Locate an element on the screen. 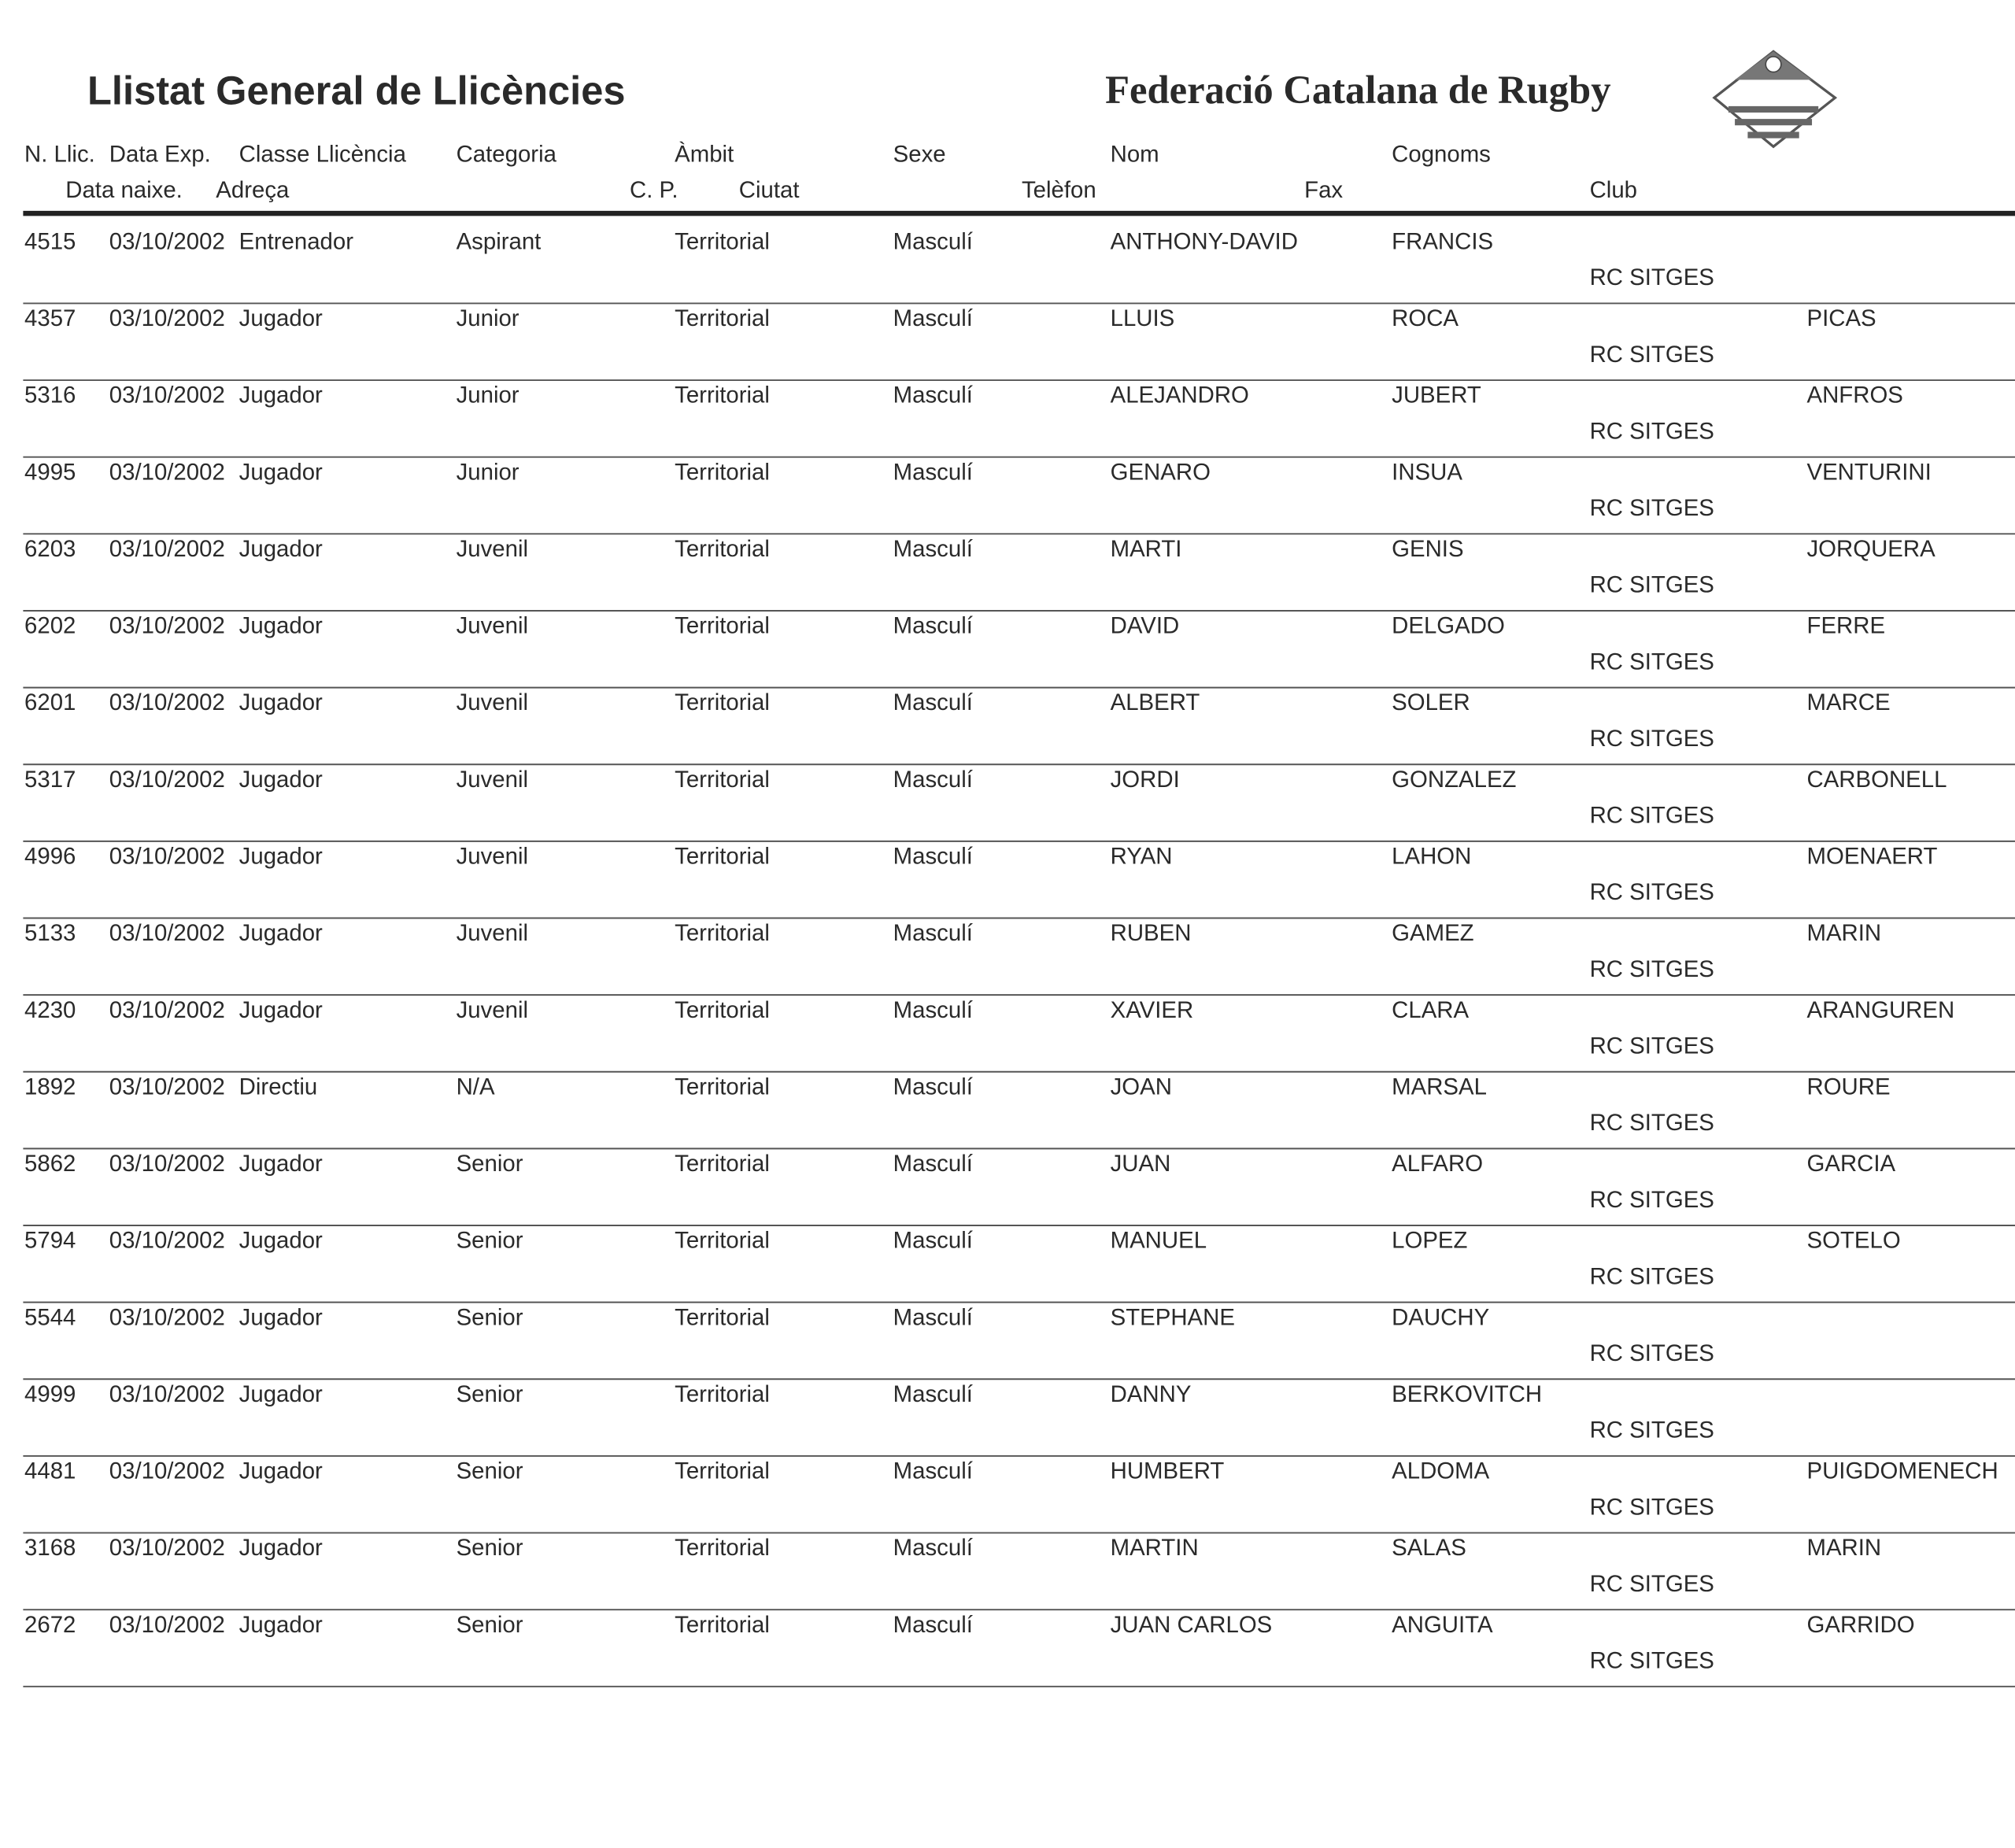 This screenshot has height=1848, width=2015. cell-surname2: VENTURINI is located at coordinates (1870, 472).